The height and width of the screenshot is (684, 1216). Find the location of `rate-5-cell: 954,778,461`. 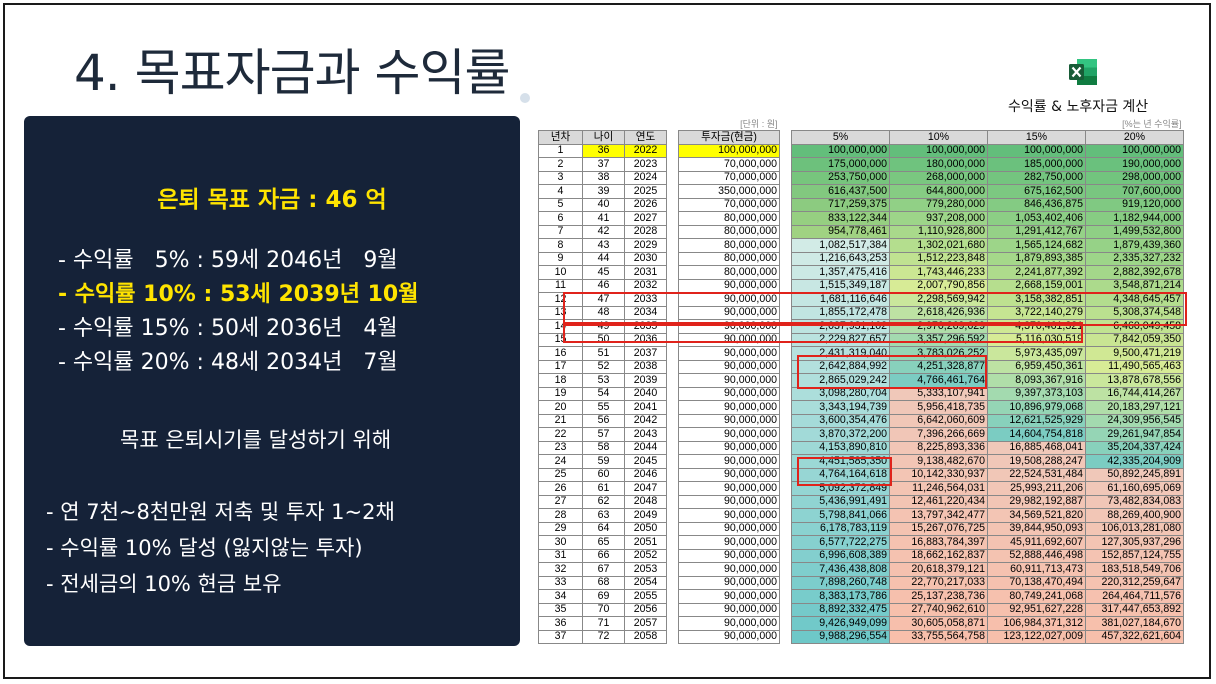

rate-5-cell: 954,778,461 is located at coordinates (840, 231).